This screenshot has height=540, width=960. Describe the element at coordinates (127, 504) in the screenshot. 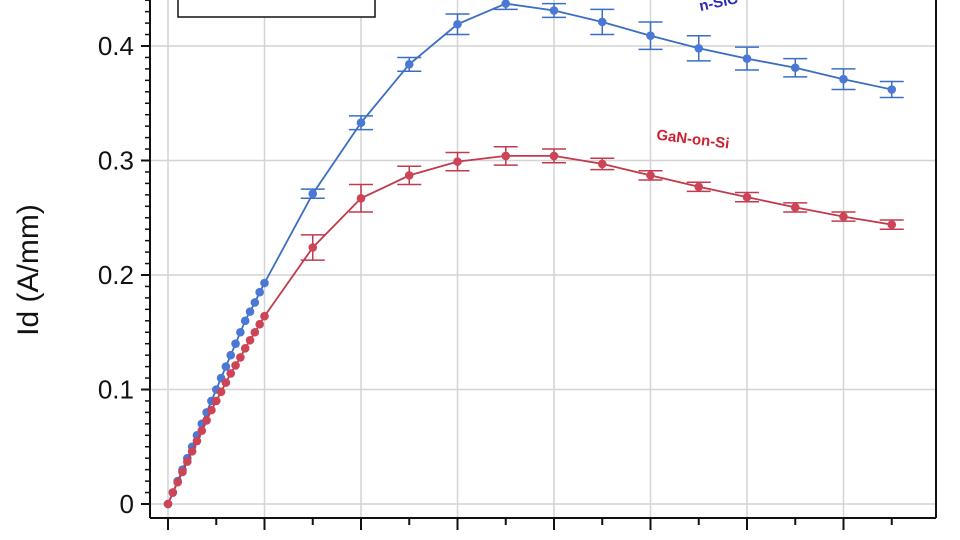

I see `y-tick-label: 0` at that location.